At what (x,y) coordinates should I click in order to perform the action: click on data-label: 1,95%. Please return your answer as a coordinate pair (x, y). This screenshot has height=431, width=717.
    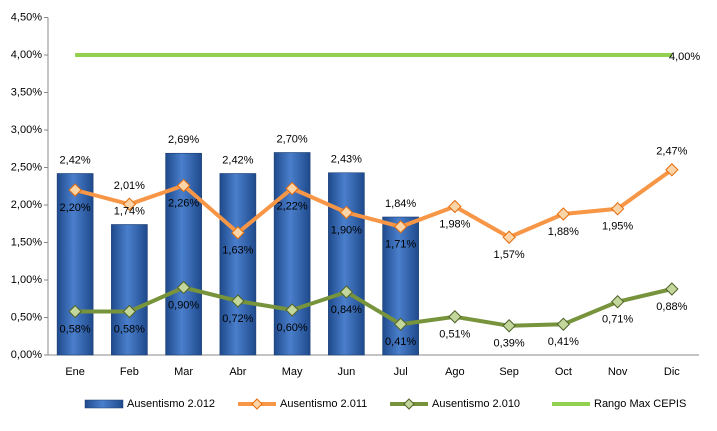
    Looking at the image, I should click on (617, 227).